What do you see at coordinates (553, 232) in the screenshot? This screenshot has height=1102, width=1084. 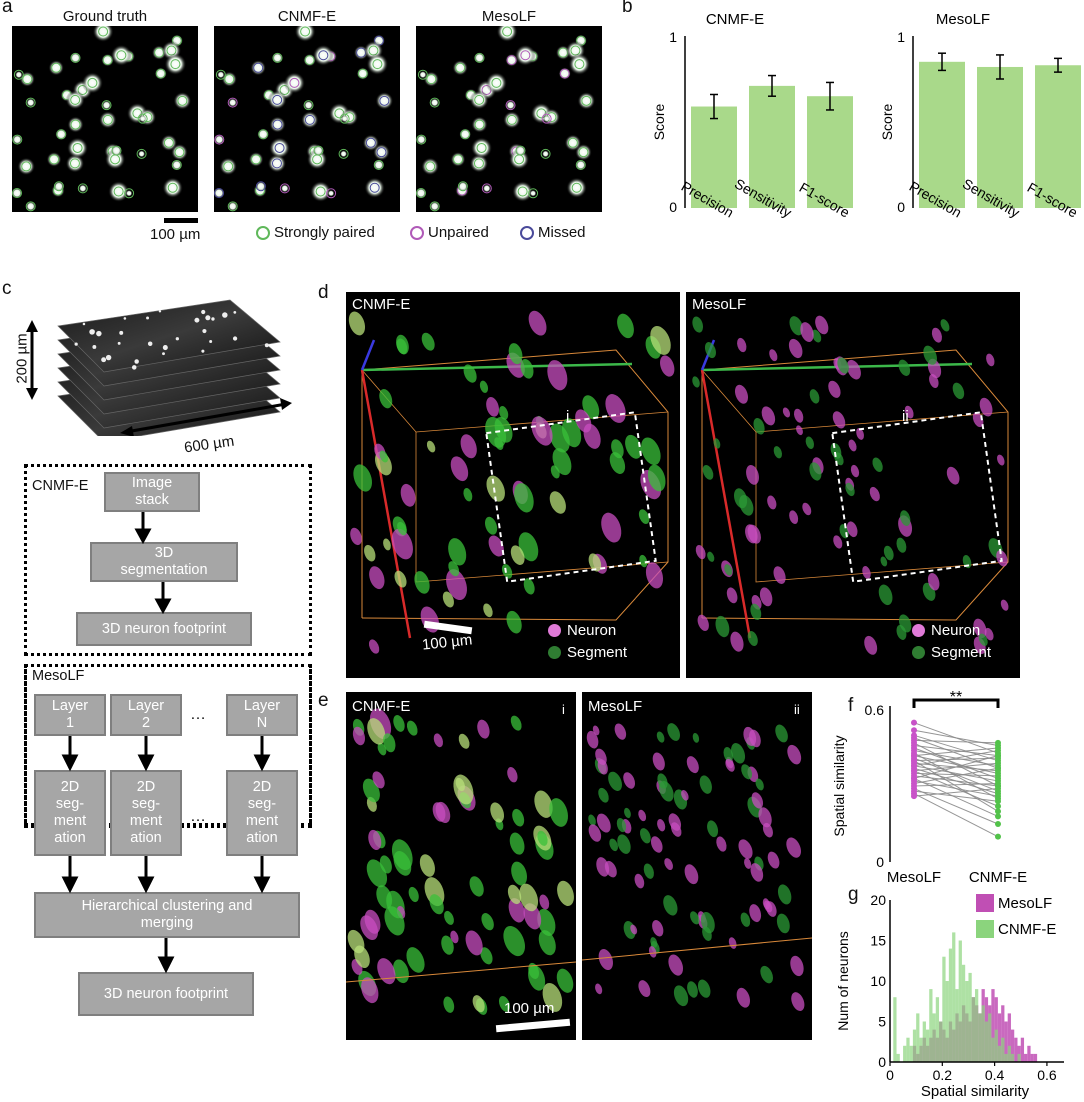 I see `legend-missed: Missed` at bounding box center [553, 232].